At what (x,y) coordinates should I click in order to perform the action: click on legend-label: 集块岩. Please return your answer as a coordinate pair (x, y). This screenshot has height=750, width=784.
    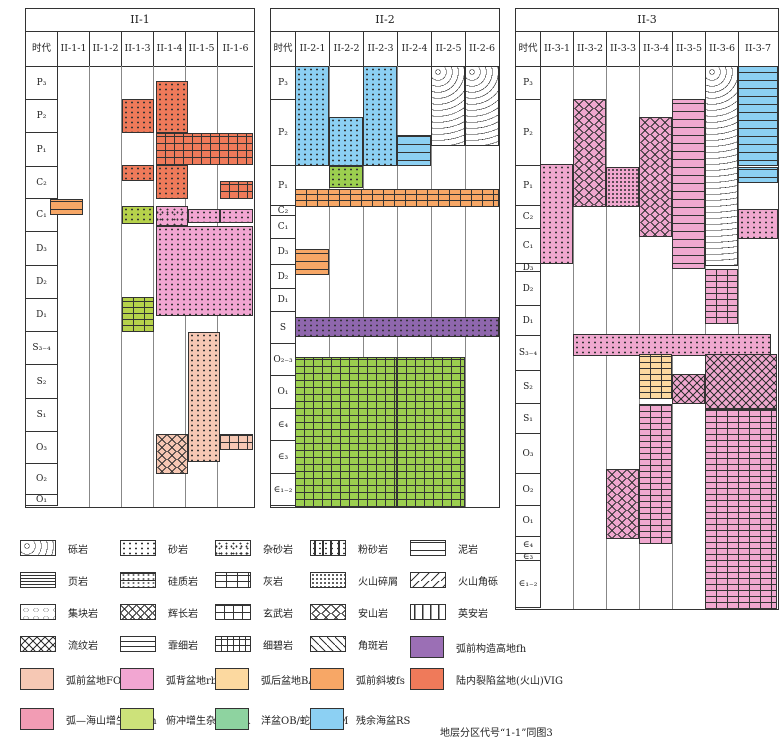
    Looking at the image, I should click on (83, 614).